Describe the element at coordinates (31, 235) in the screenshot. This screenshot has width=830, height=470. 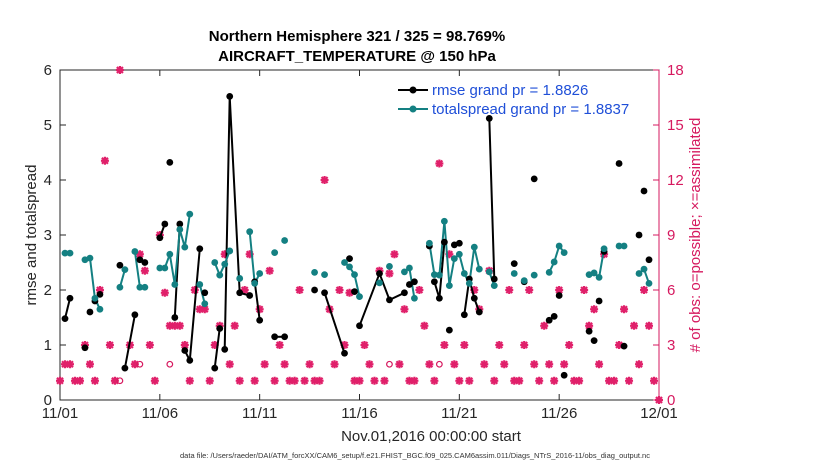
I see `y-axis-label: rmse and totalspread` at that location.